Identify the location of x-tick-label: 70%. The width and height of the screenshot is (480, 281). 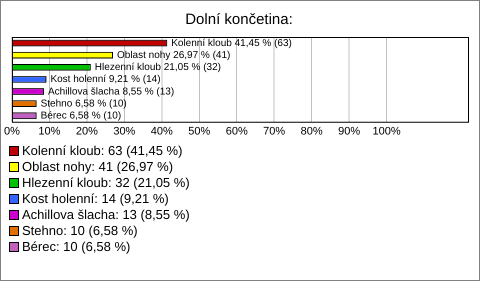
(274, 131).